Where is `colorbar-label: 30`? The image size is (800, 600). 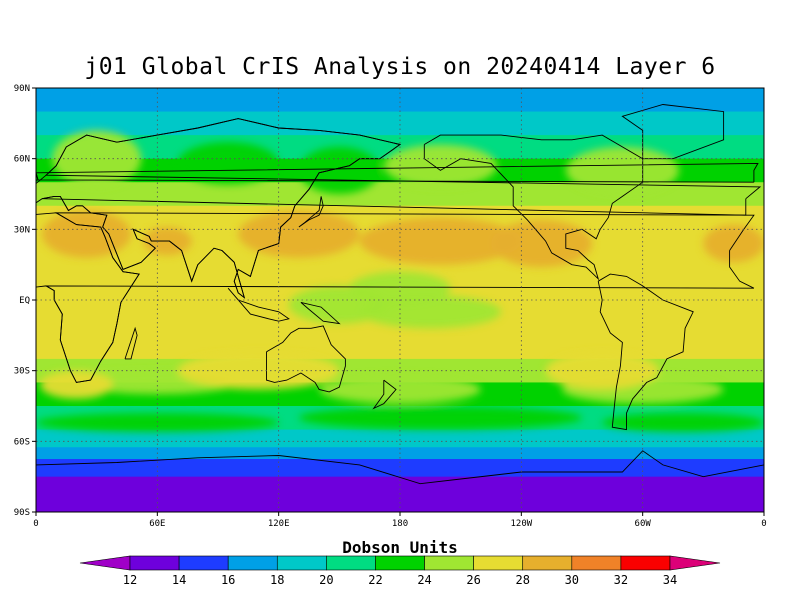 colorbar-label: 30 is located at coordinates (572, 580).